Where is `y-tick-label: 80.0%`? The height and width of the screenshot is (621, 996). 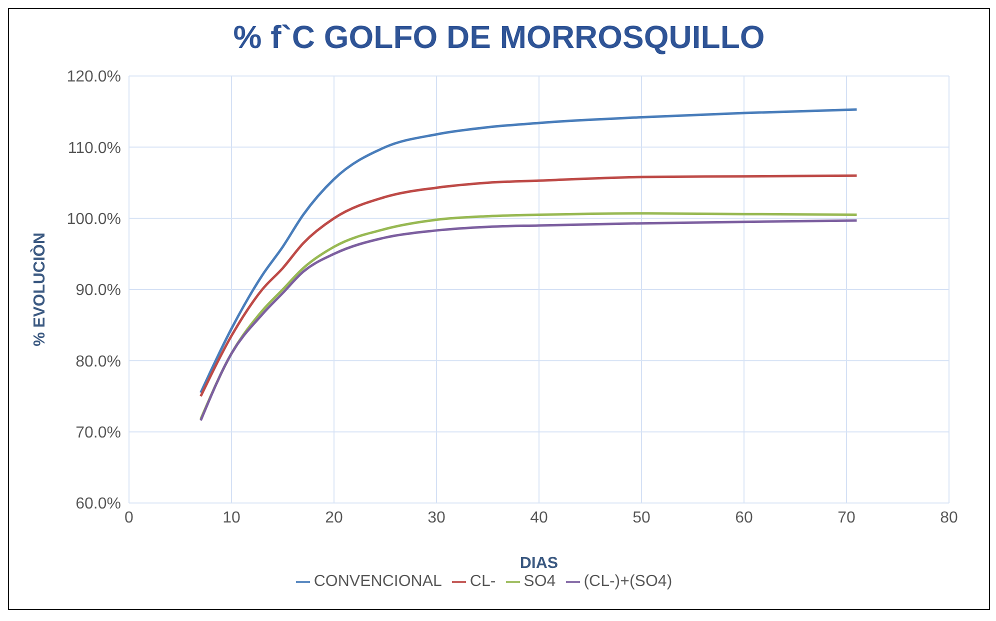
y-tick-label: 80.0% is located at coordinates (98, 361).